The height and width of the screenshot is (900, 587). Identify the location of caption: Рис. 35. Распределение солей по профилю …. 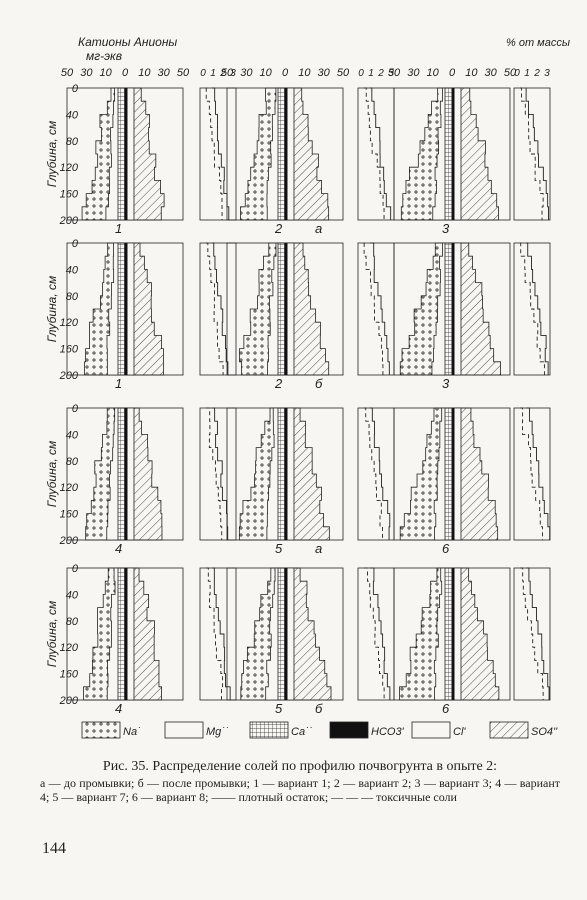
(300, 782).